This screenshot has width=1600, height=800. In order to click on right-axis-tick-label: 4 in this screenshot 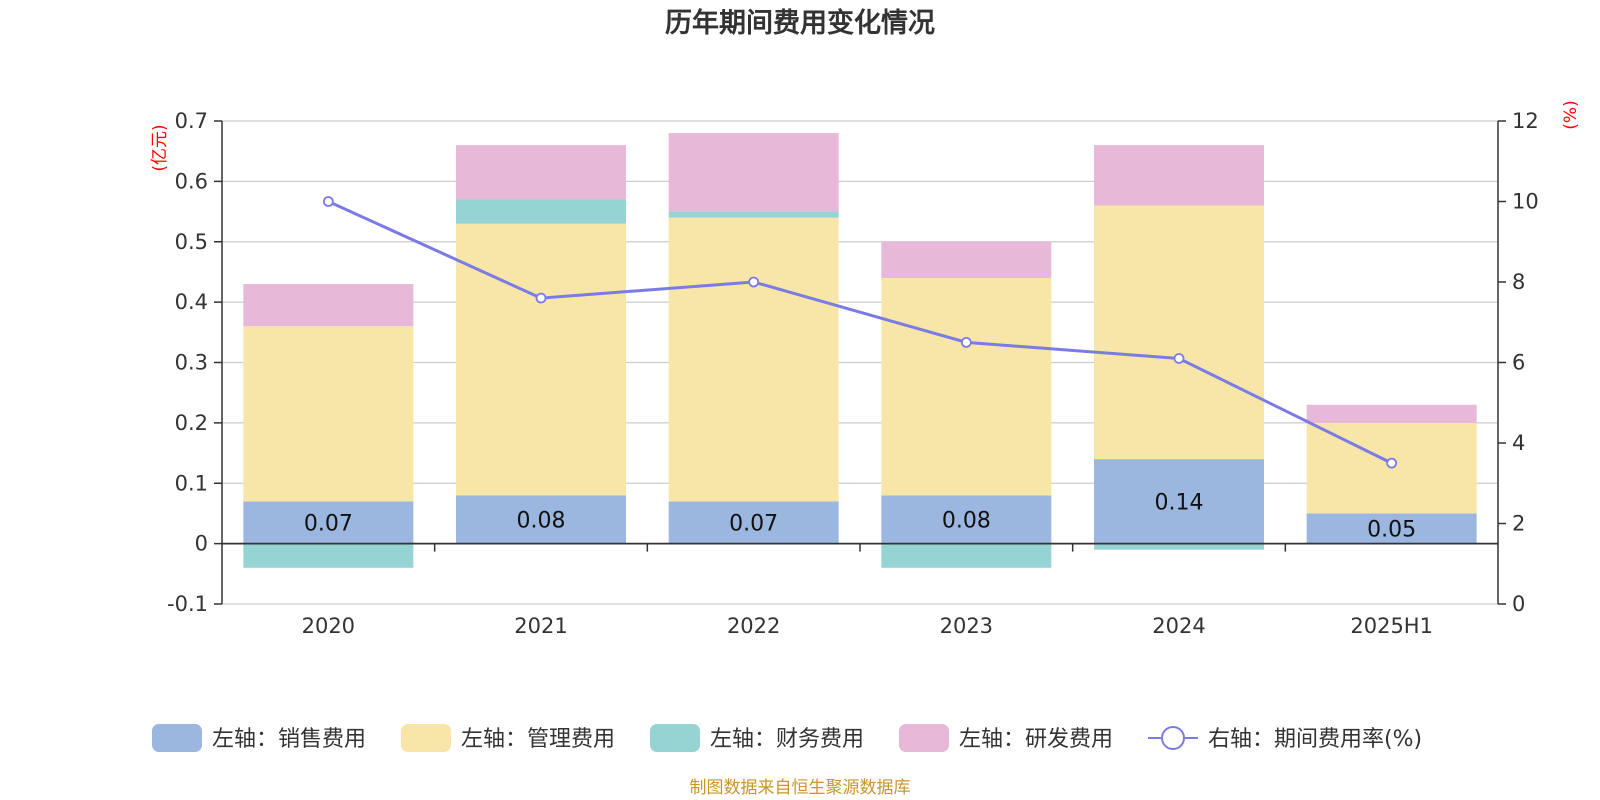, I will do `click(1518, 443)`.